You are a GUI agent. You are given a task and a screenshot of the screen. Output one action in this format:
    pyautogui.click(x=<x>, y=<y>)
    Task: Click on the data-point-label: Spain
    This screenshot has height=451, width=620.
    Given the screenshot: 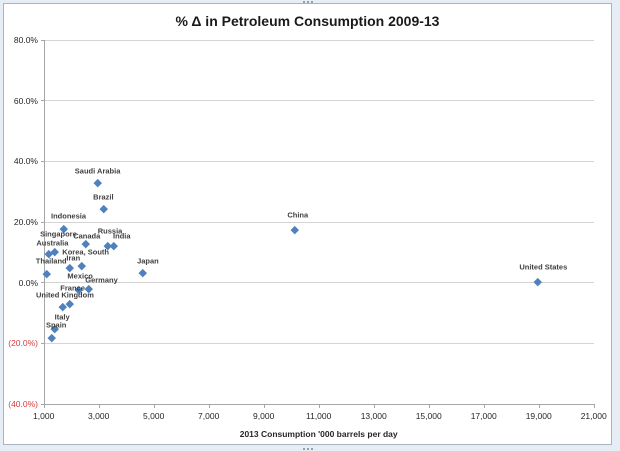 What is the action you would take?
    pyautogui.click(x=56, y=325)
    